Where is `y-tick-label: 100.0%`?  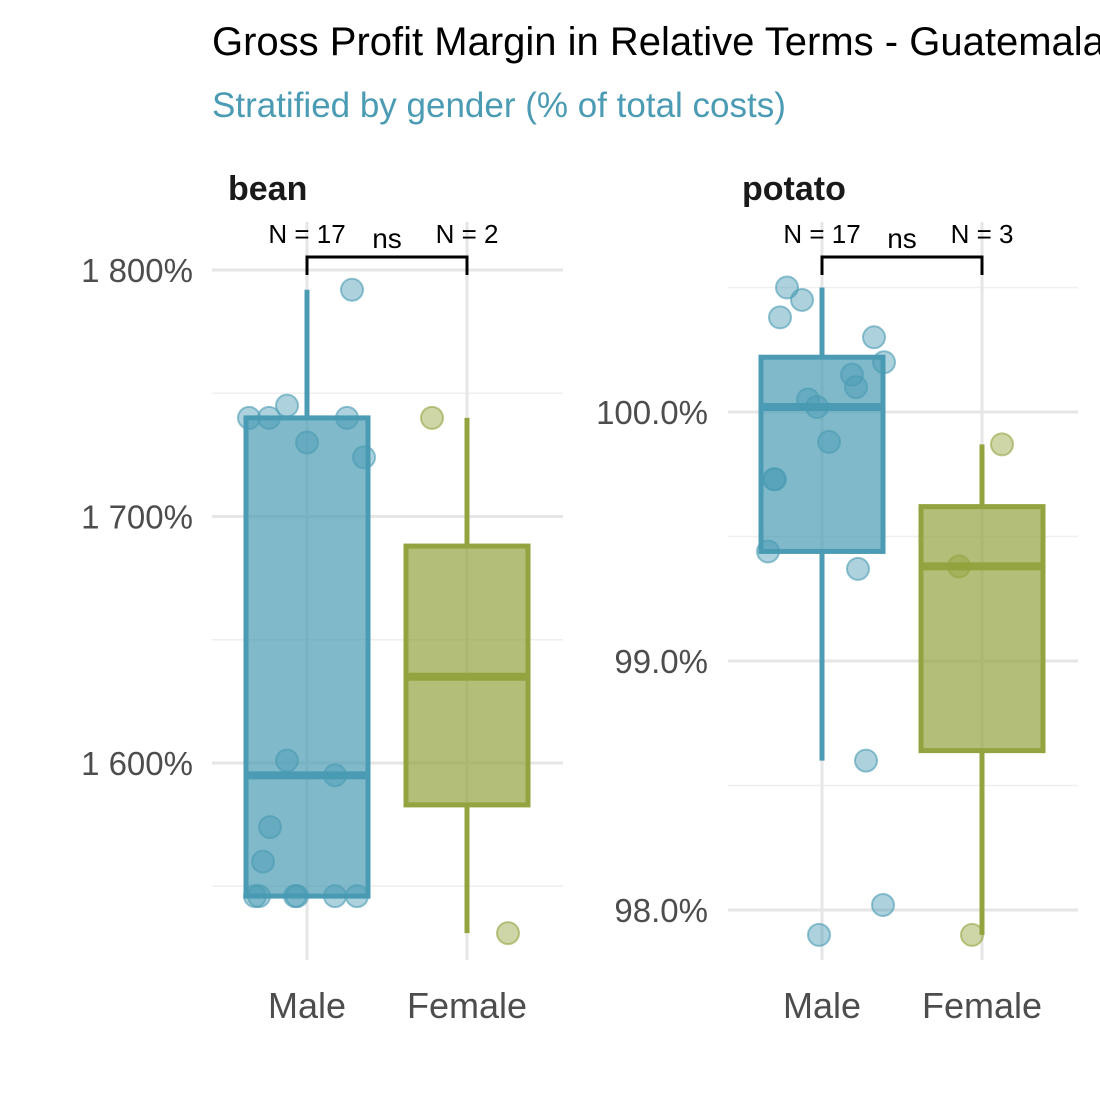 y-tick-label: 100.0% is located at coordinates (652, 412).